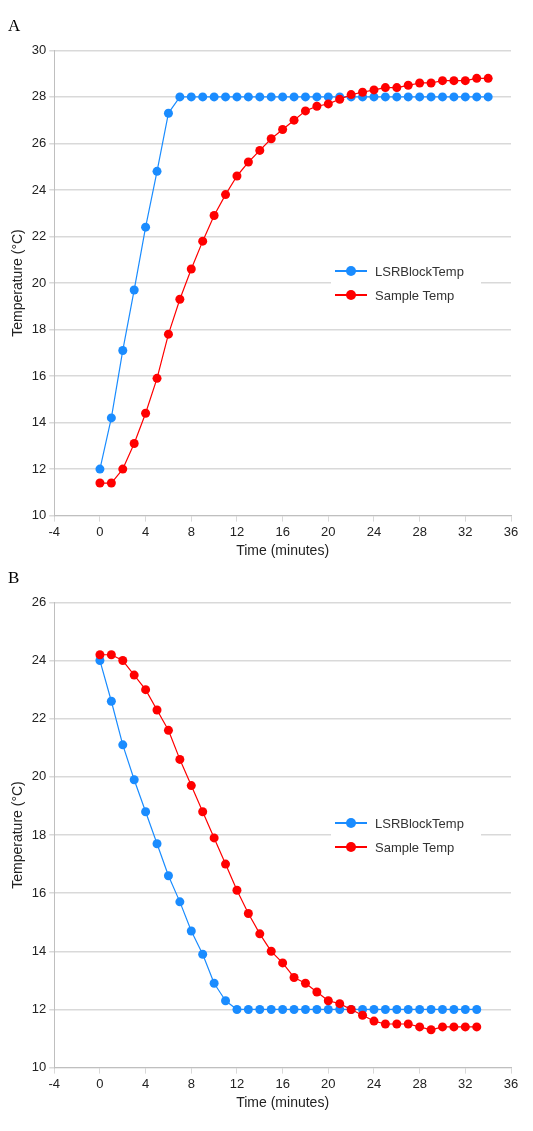  What do you see at coordinates (14, 577) in the screenshot?
I see `chart-title: B` at bounding box center [14, 577].